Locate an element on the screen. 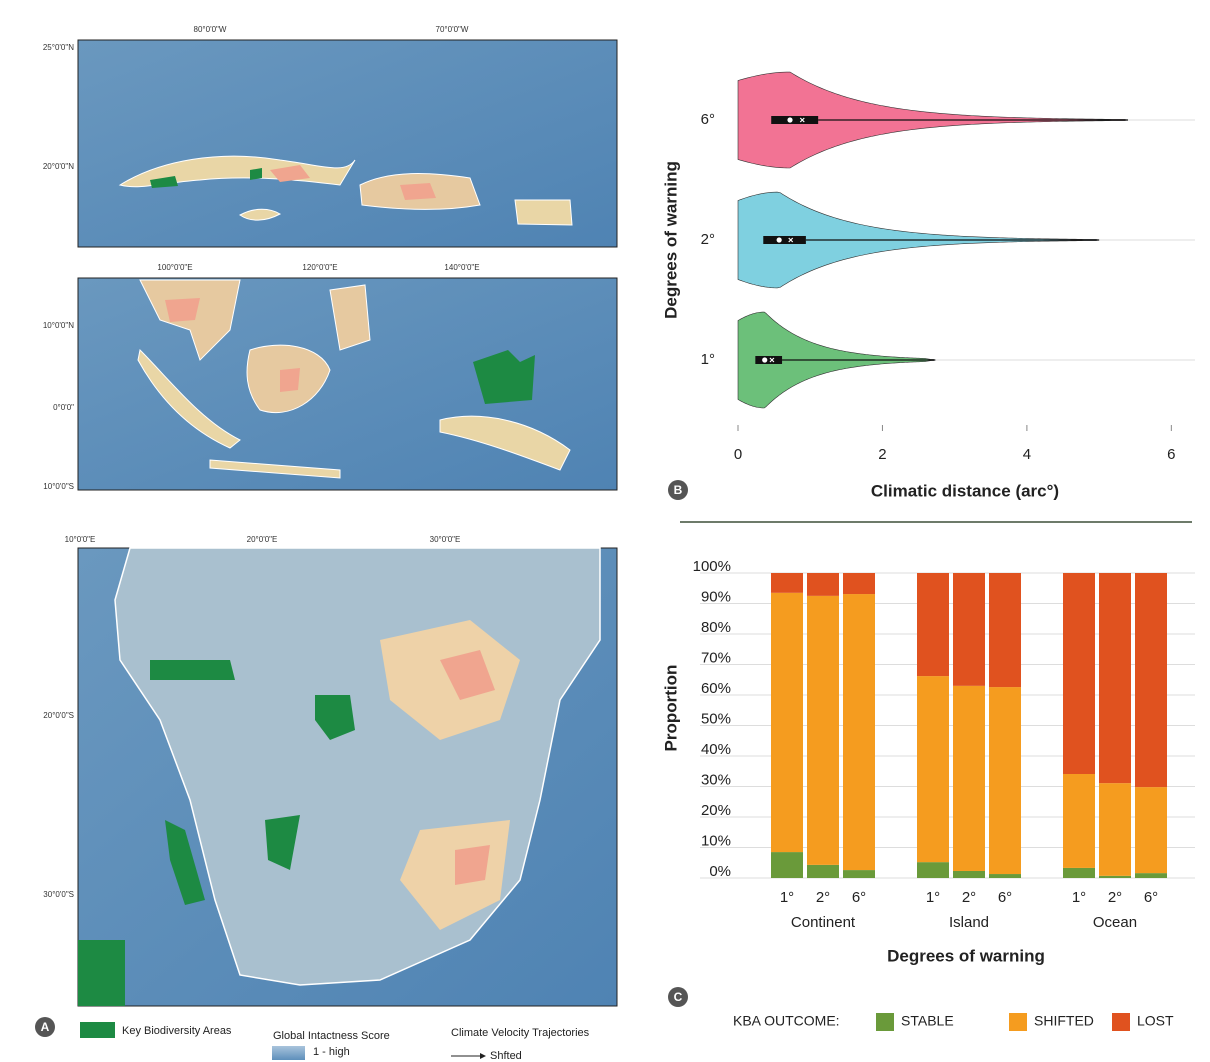  y-tick-label: 1° is located at coordinates (708, 359).